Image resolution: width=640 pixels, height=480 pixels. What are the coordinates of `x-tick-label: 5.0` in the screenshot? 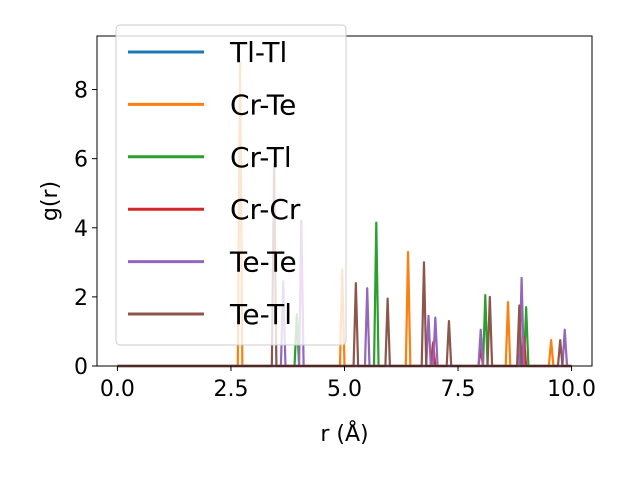 It's located at (344, 389).